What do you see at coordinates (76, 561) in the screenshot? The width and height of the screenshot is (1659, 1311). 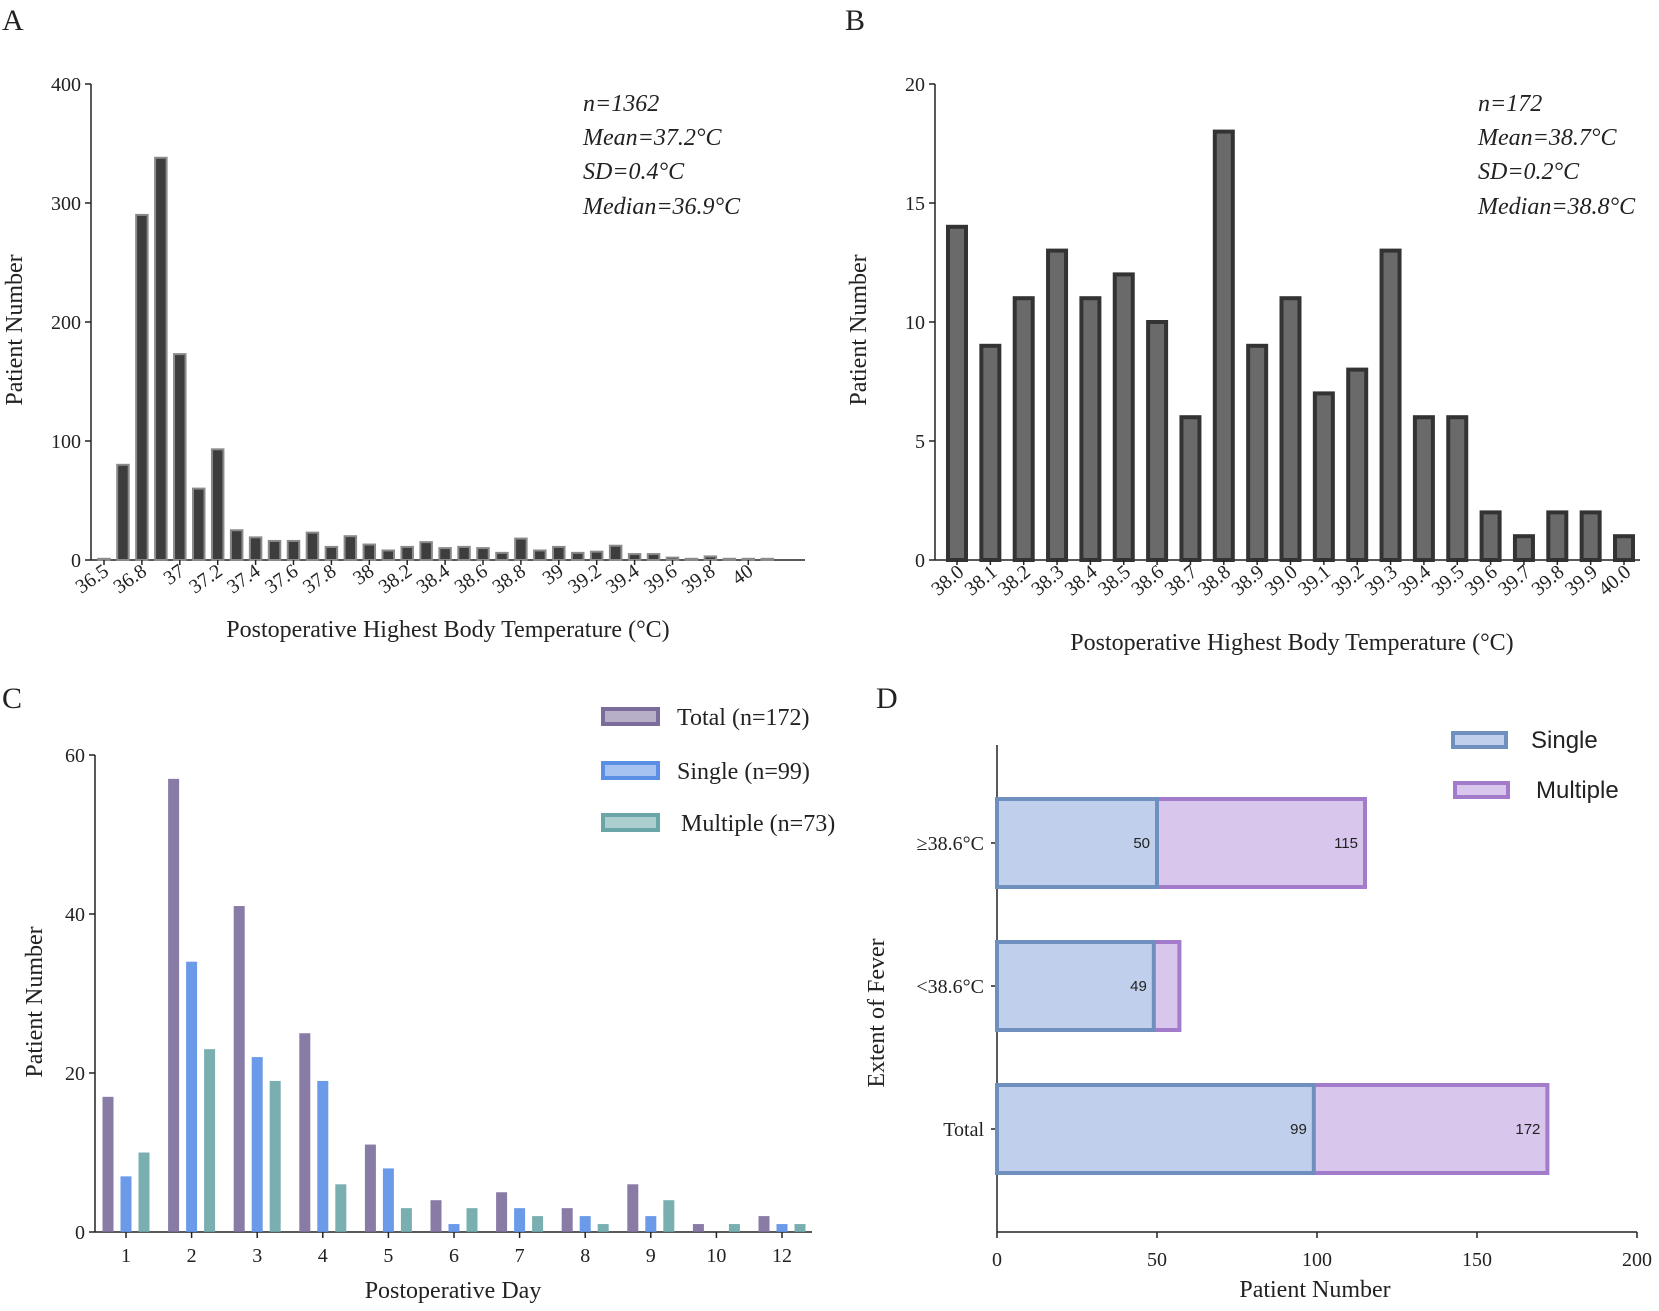 I see `y-tick-label: 0` at bounding box center [76, 561].